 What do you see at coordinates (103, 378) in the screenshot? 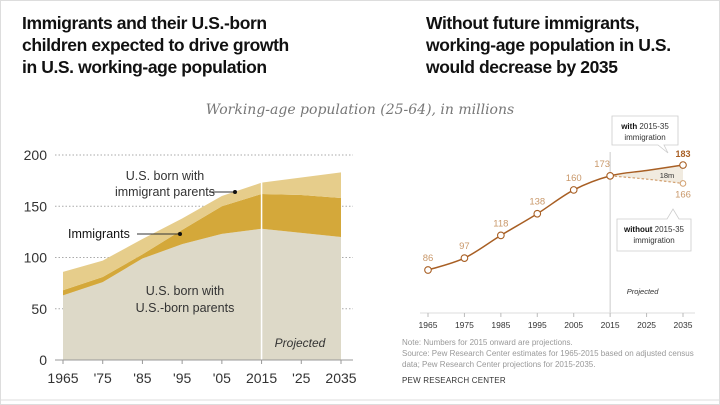
I see `x-tick-label: '75` at bounding box center [103, 378].